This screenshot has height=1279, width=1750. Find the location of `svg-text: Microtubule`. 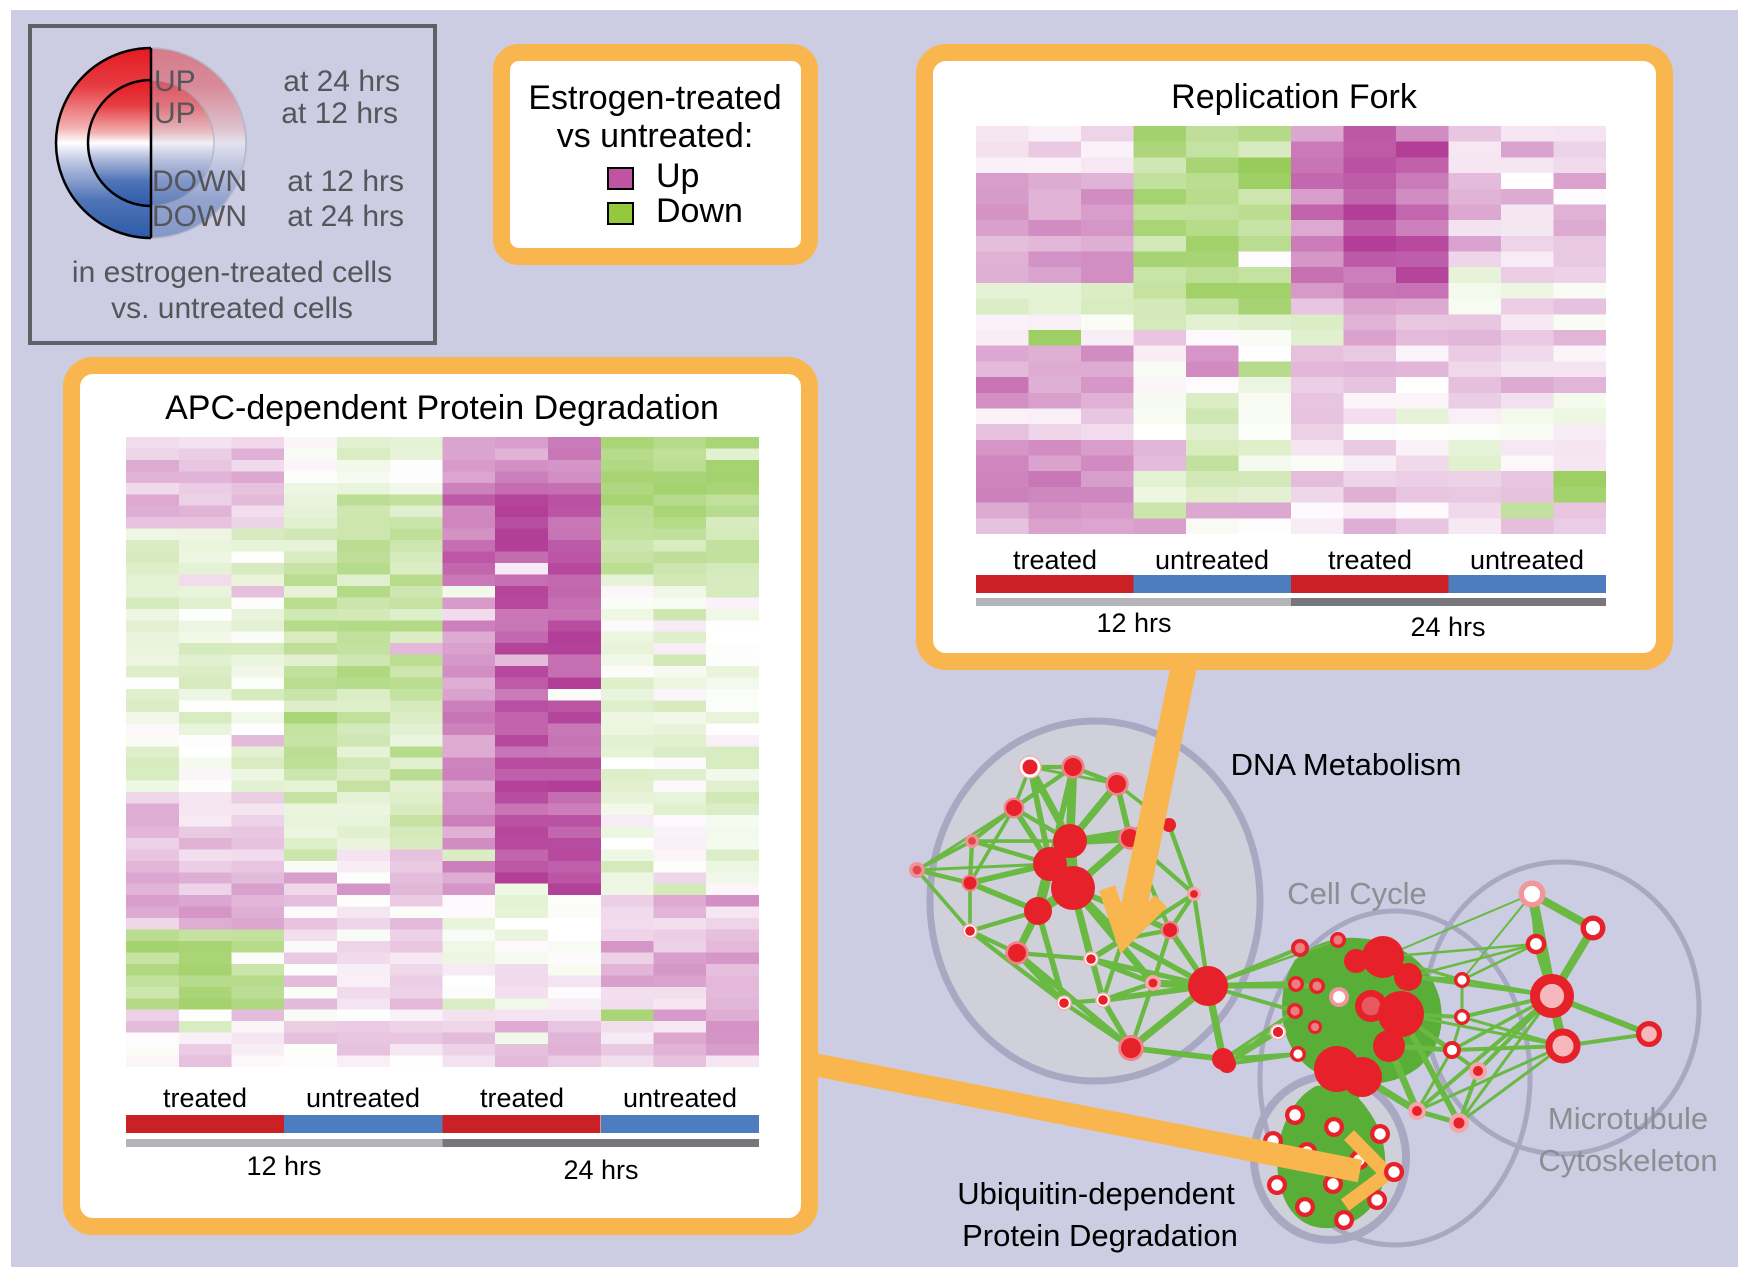

svg-text: Microtubule is located at coordinates (1628, 1118).